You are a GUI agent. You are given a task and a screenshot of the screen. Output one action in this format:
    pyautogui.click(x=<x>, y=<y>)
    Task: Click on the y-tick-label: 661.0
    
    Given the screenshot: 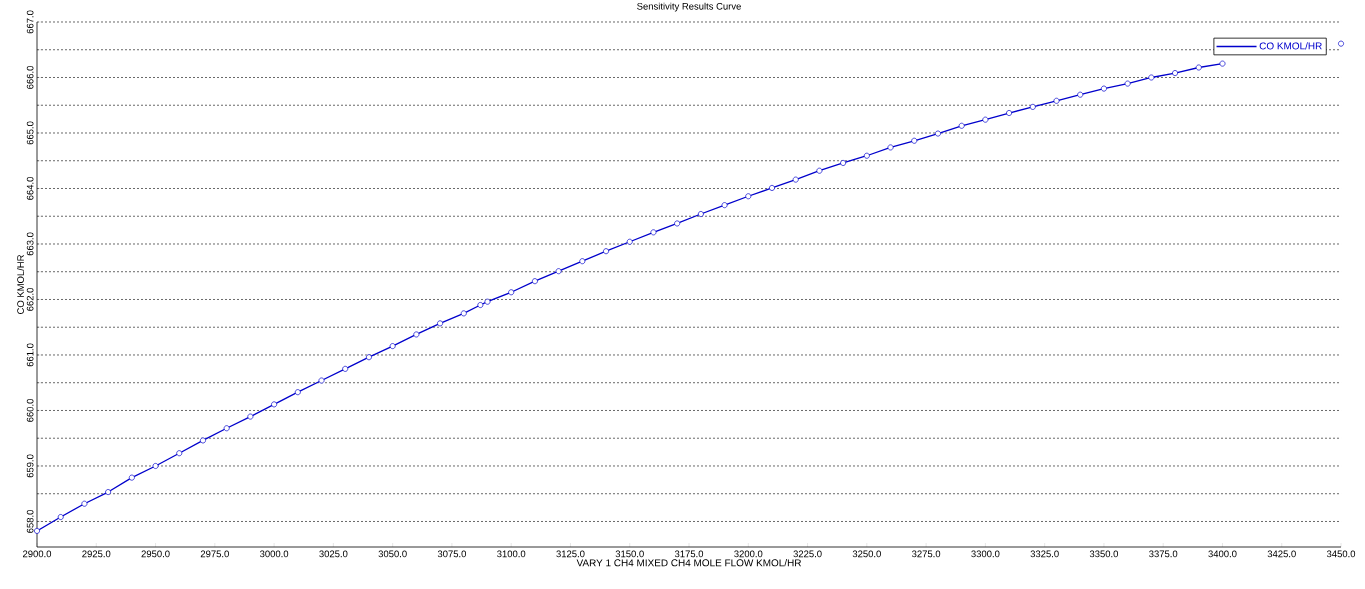 What is the action you would take?
    pyautogui.click(x=30, y=355)
    